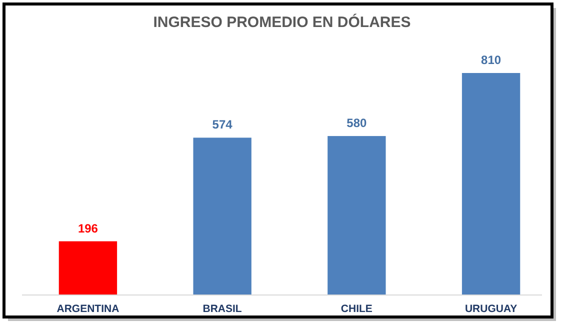 Image resolution: width=564 pixels, height=334 pixels. Describe the element at coordinates (356, 309) in the screenshot. I see `x-tick-label: CHILE` at that location.